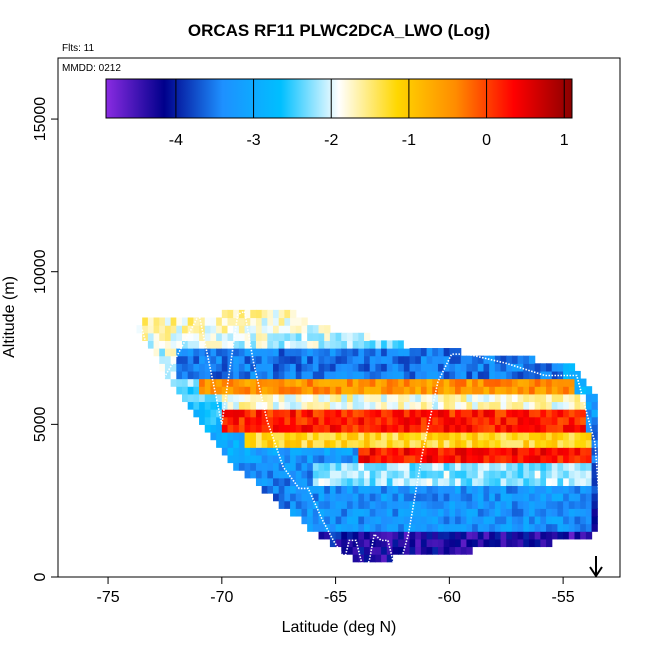  What do you see at coordinates (564, 140) in the screenshot?
I see `colorbar-tick-label: 1` at bounding box center [564, 140].